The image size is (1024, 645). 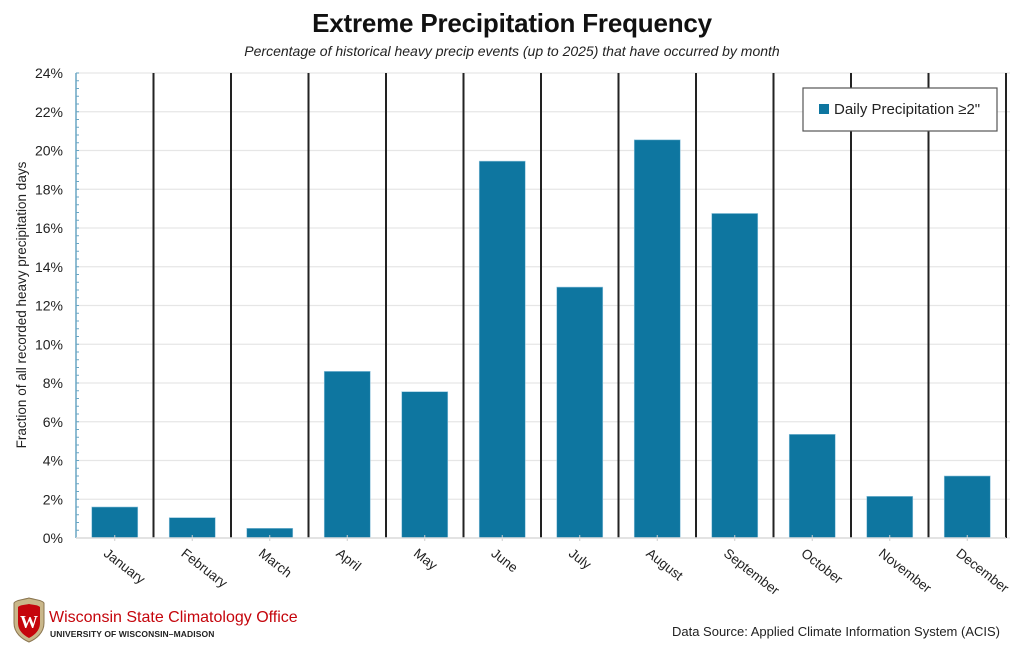 I want to click on y-tick-label: 10%, so click(x=49, y=344).